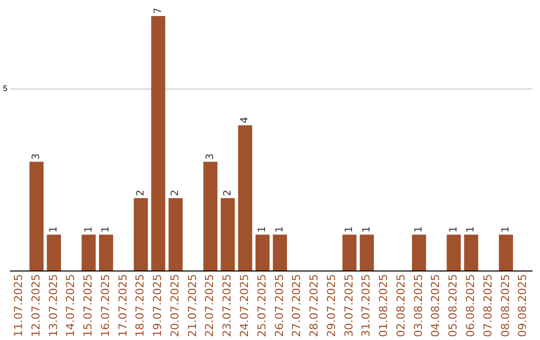 Image resolution: width=540 pixels, height=340 pixels. Describe the element at coordinates (366, 306) in the screenshot. I see `x-tick-label: 31.07.2025` at that location.